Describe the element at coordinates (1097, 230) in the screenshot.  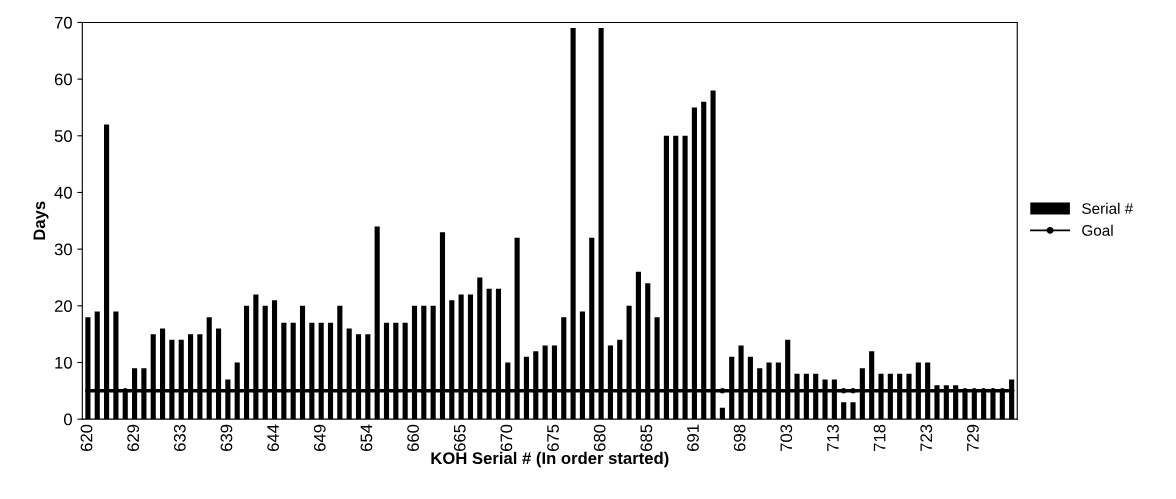
I see `legend-label: Goal` at that location.